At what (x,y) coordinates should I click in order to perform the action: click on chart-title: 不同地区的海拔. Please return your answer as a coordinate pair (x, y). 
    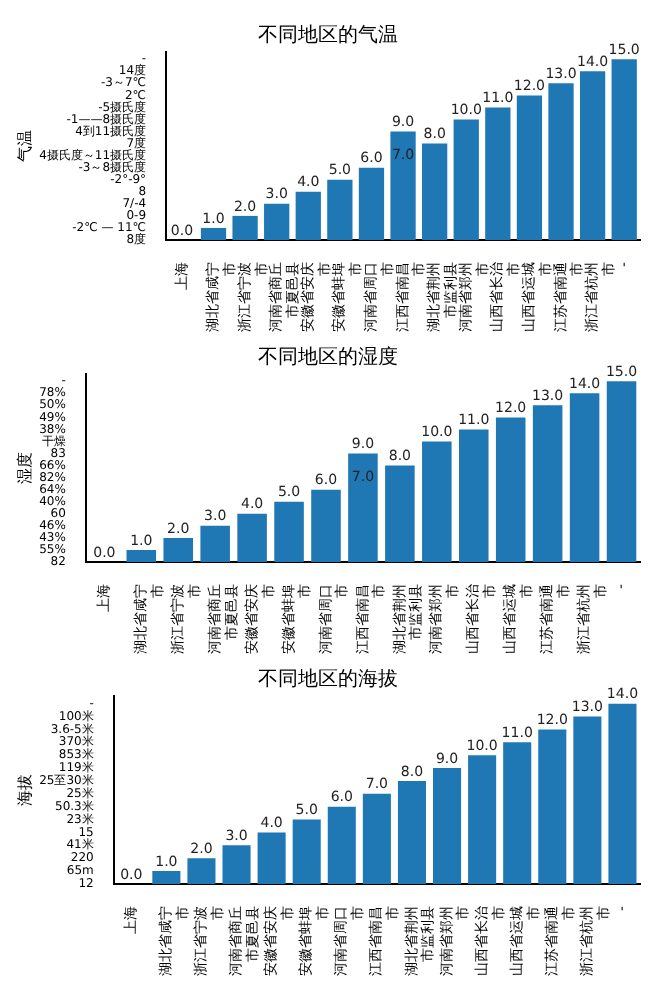
    Looking at the image, I should click on (328, 679).